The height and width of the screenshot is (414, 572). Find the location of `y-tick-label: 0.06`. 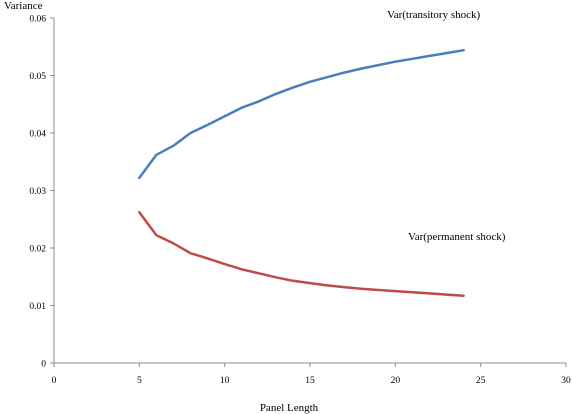

y-tick-label: 0.06 is located at coordinates (37, 20).